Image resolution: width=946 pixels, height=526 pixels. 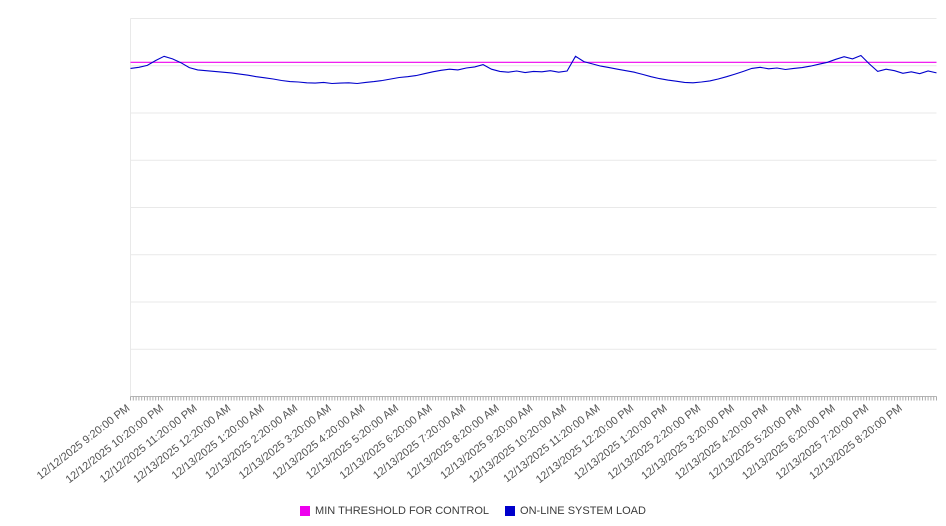 What do you see at coordinates (583, 511) in the screenshot?
I see `legend-label-system-load: ON-LINE SYSTEM LOAD` at bounding box center [583, 511].